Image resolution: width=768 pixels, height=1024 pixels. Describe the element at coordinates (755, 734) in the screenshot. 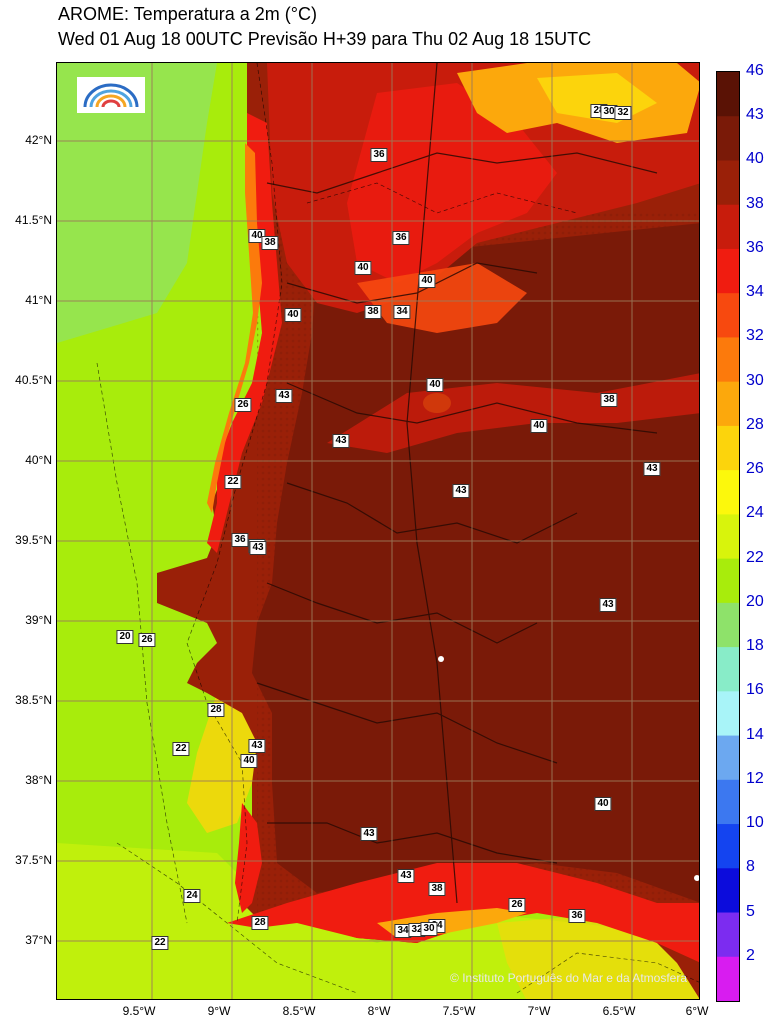

I see `legend-label: 14` at that location.